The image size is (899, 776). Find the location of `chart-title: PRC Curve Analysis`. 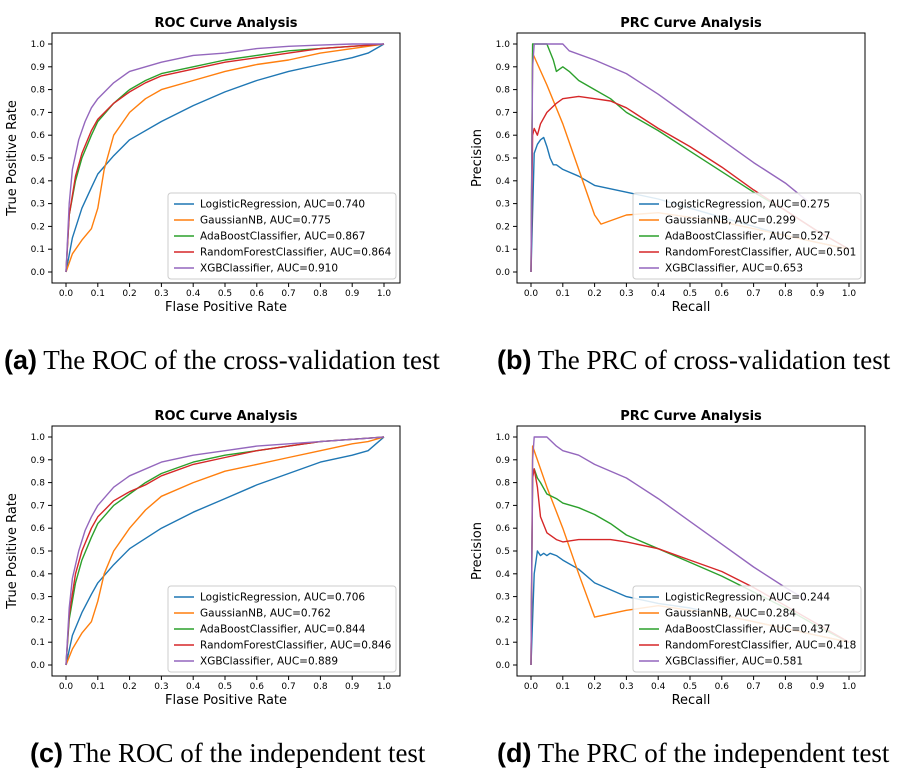

chart-title: PRC Curve Analysis is located at coordinates (691, 23).